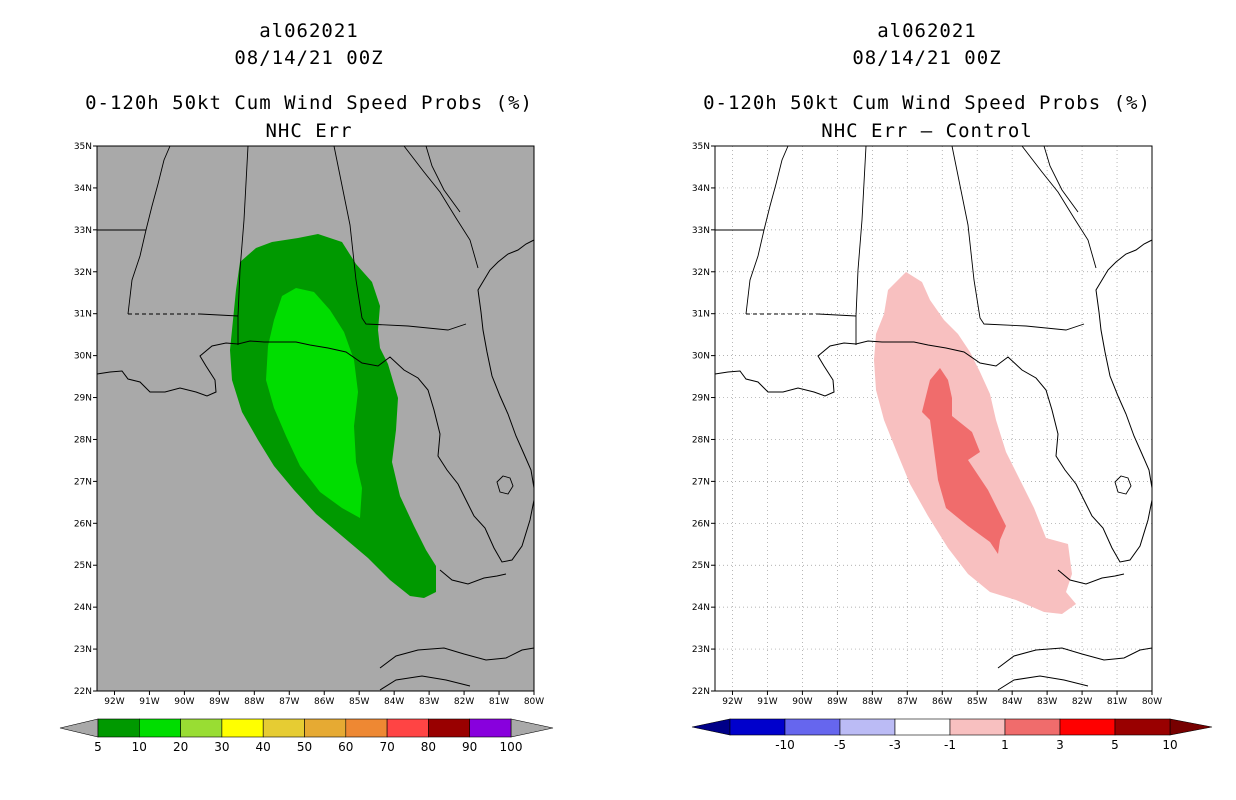  What do you see at coordinates (1117, 702) in the screenshot?
I see `lon-tick-label: 81W` at bounding box center [1117, 702].